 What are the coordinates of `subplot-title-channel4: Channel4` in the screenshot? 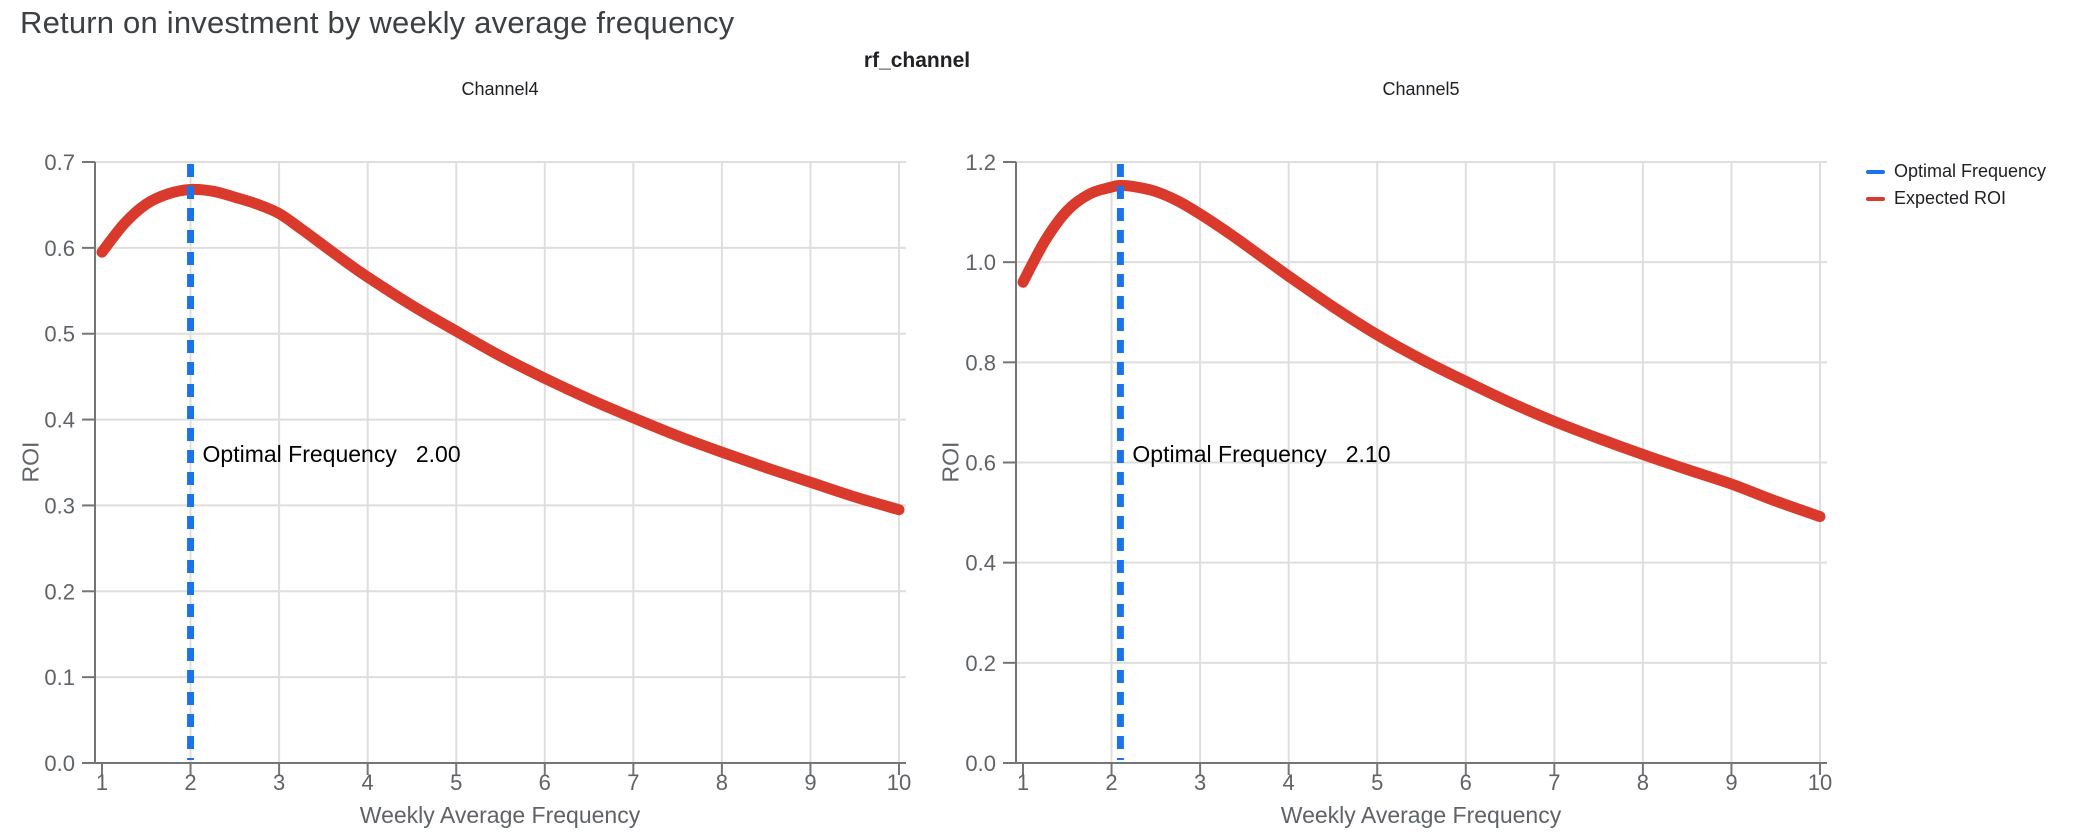 It's located at (500, 89).